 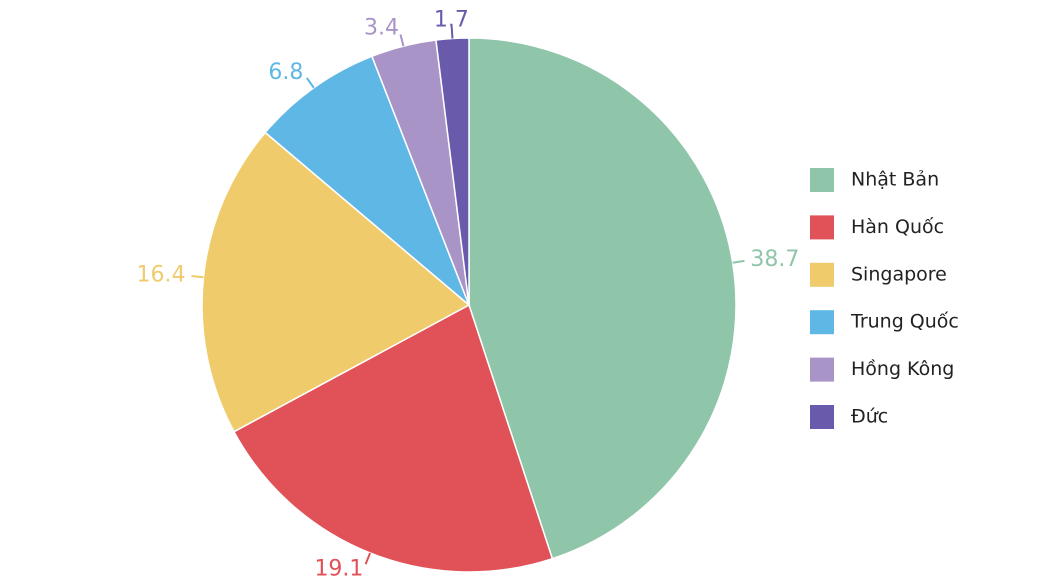 I want to click on legend-label: Nhật Bản, so click(x=895, y=180).